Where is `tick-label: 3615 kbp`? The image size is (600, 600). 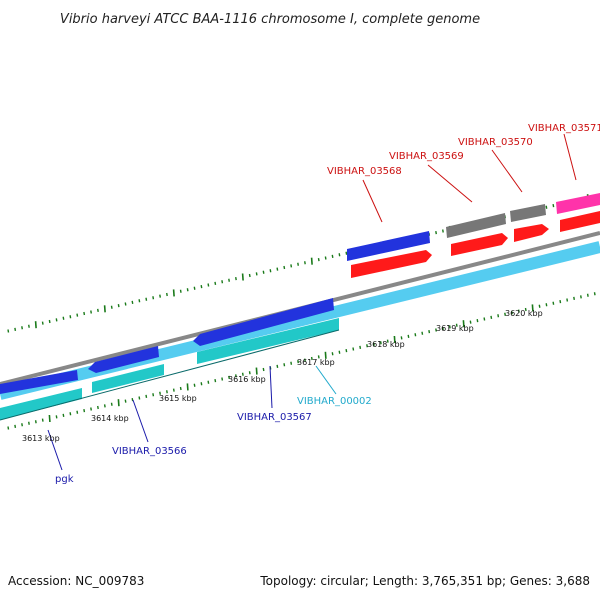 tick-label: 3615 kbp is located at coordinates (178, 398).